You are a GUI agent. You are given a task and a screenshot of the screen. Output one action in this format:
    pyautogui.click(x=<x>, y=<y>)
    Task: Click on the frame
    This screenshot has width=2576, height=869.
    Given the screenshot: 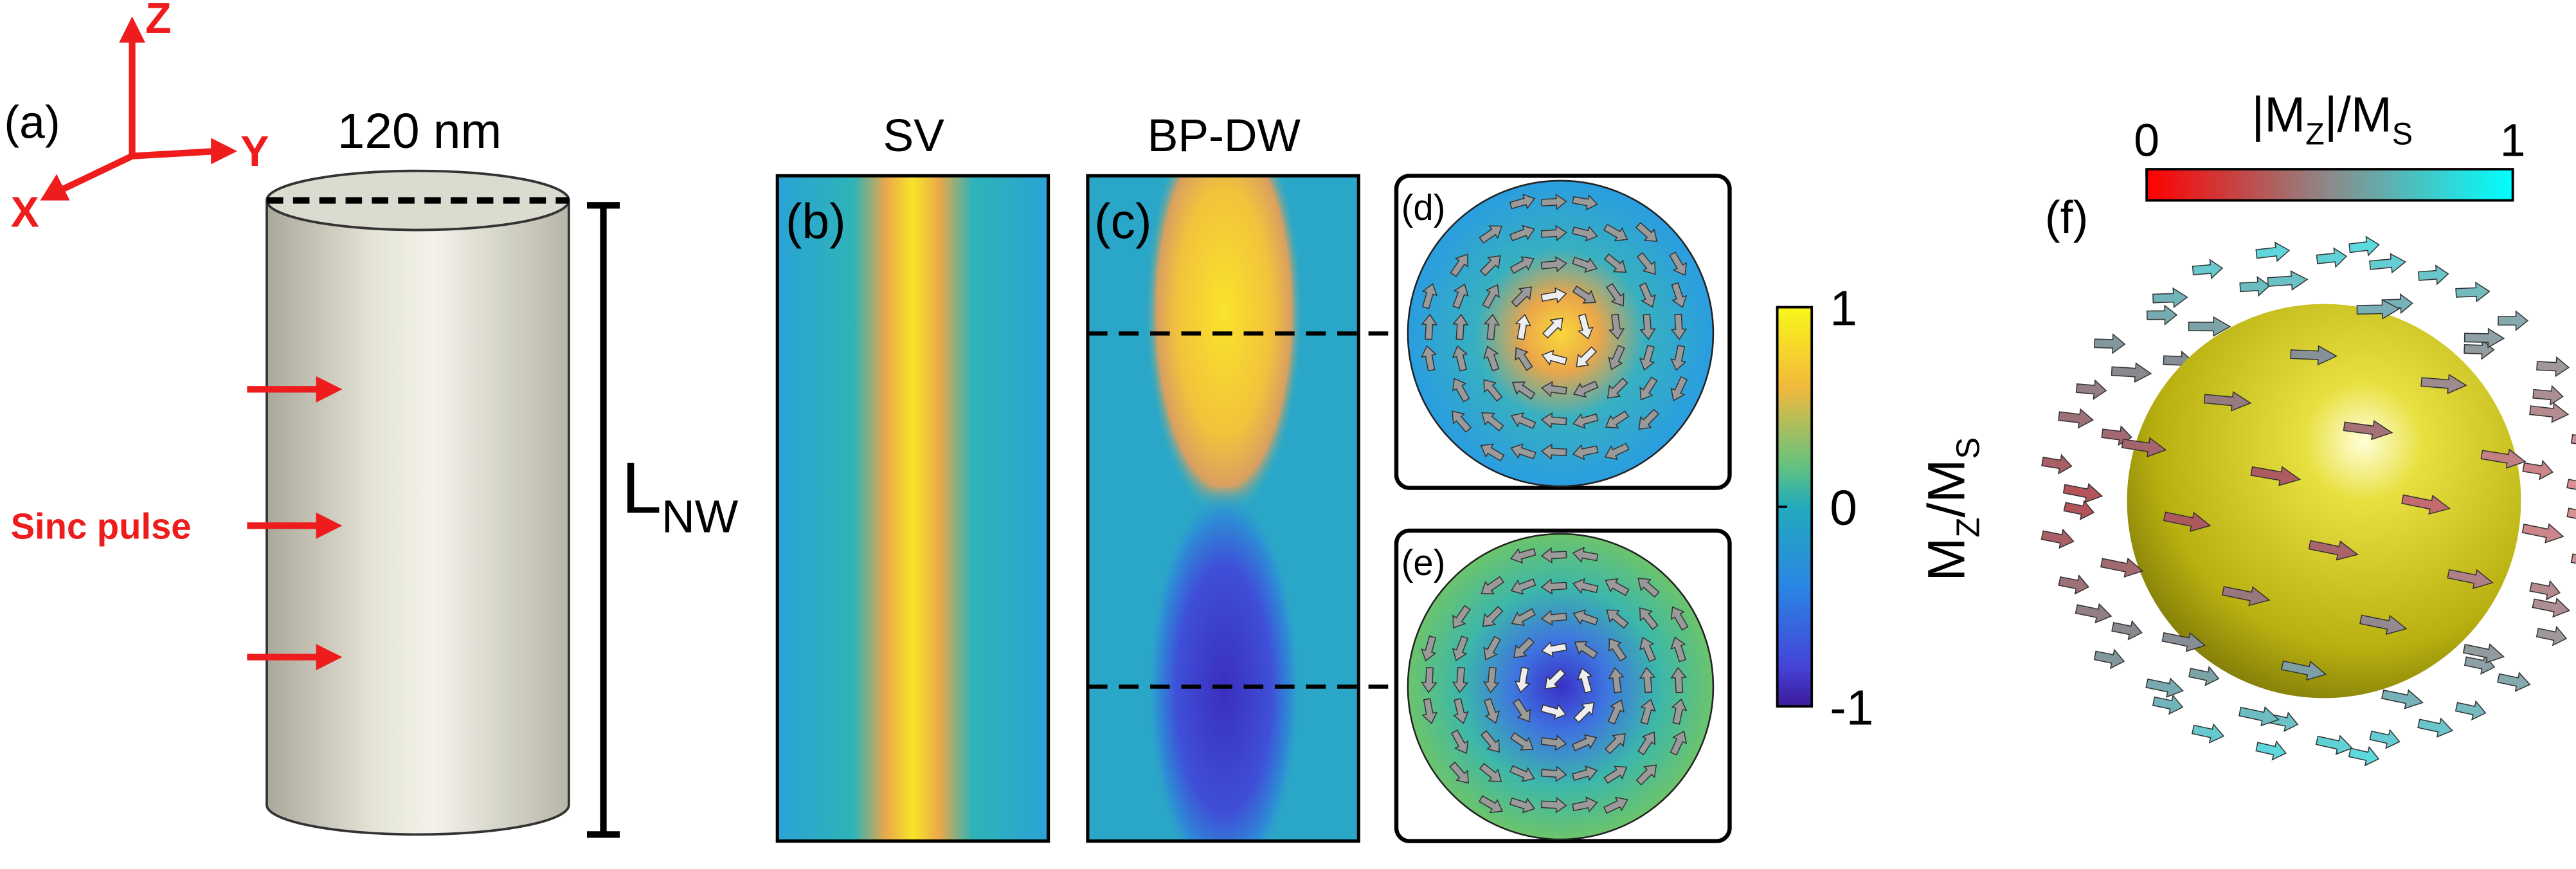 What is the action you would take?
    pyautogui.click(x=1223, y=508)
    